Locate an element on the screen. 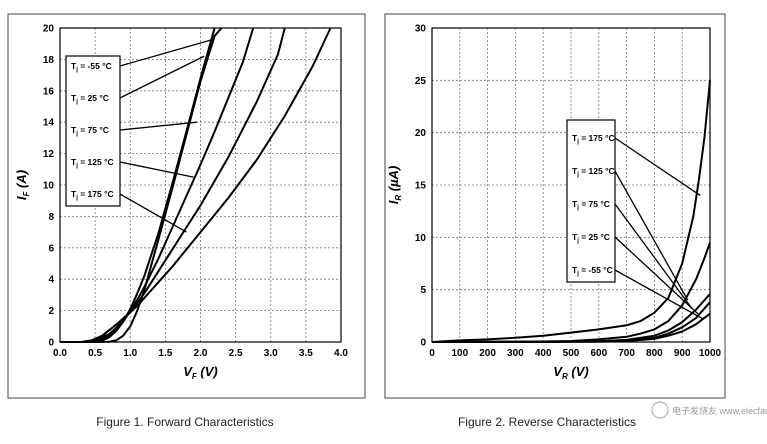  x-tick-label: 900 is located at coordinates (682, 353).